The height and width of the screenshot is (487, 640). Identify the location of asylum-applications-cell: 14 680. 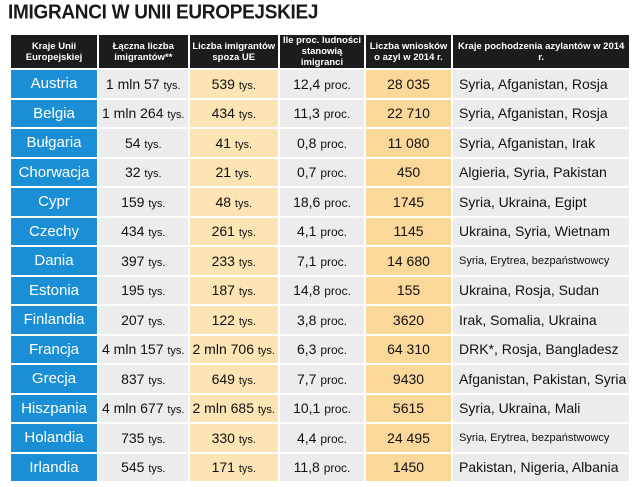
(408, 261).